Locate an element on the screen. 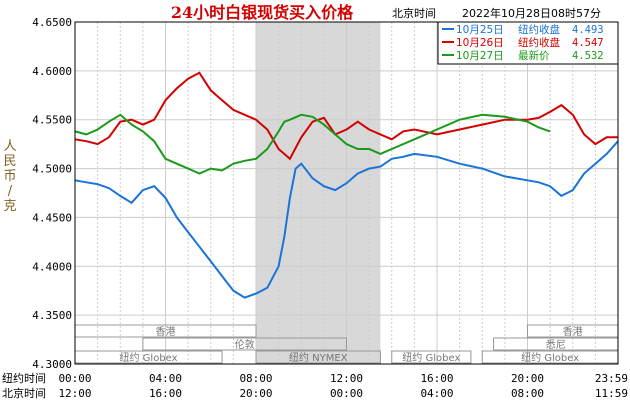 This screenshot has width=630, height=400. session-label: 伦敦 is located at coordinates (245, 344).